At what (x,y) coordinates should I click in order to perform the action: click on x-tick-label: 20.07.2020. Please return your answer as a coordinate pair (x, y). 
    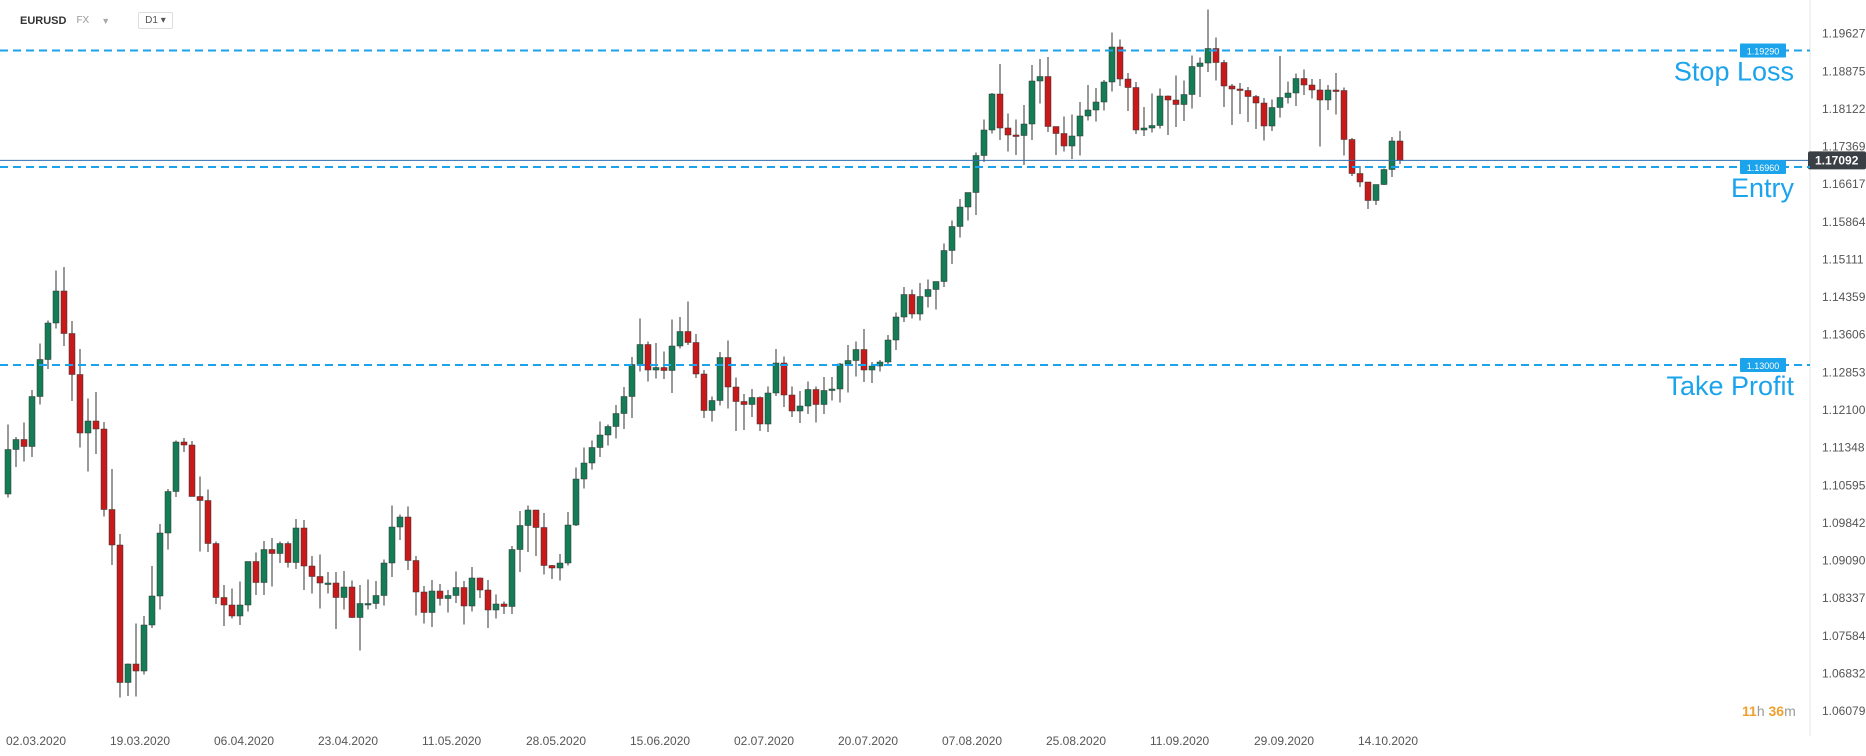
    Looking at the image, I should click on (868, 741).